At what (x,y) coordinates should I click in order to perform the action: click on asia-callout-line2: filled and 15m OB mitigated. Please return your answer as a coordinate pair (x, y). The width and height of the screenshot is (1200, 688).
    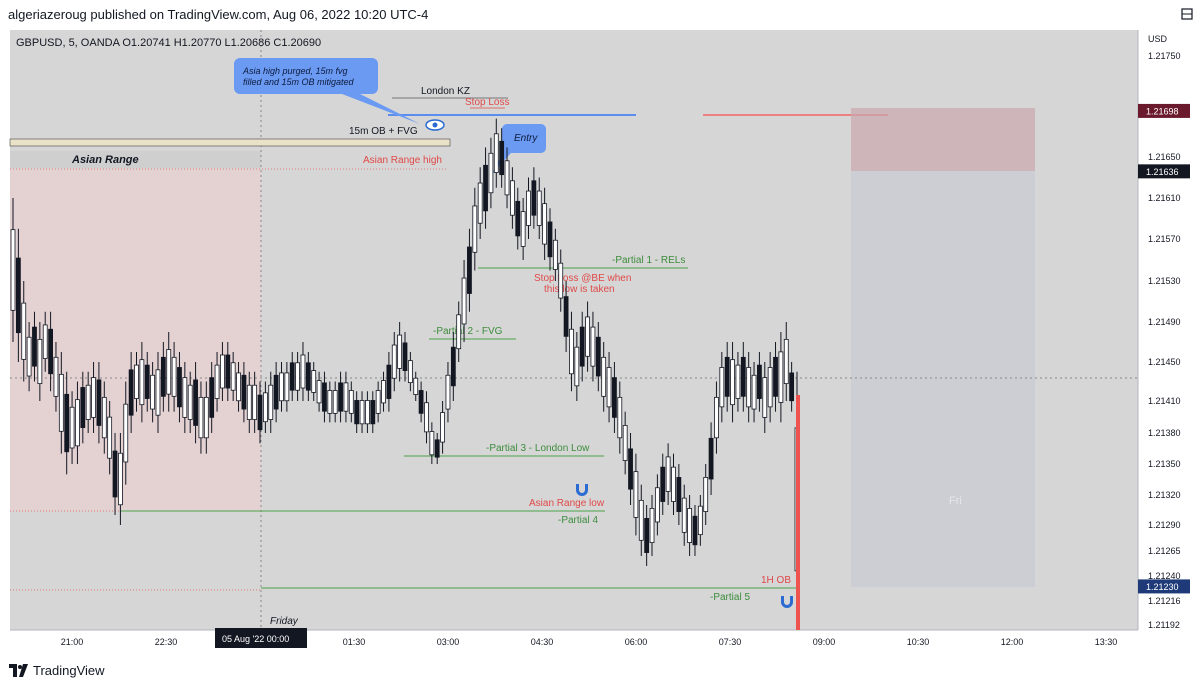
    Looking at the image, I should click on (299, 82).